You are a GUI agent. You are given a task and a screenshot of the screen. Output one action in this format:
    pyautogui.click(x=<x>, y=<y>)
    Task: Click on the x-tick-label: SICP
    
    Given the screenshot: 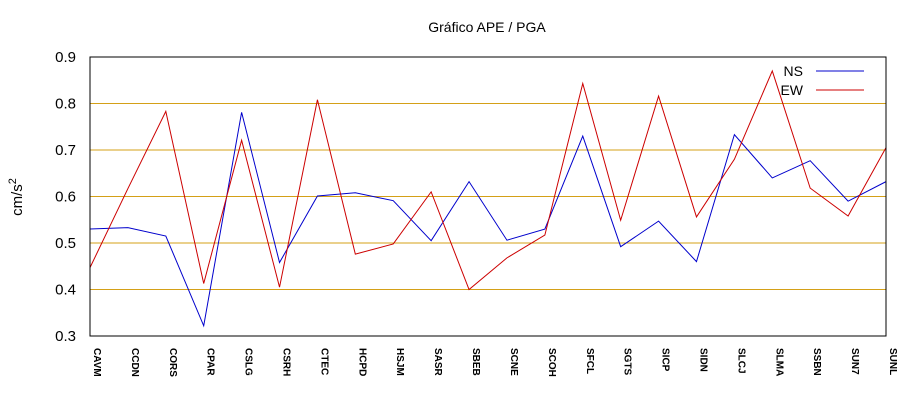 What is the action you would take?
    pyautogui.click(x=665, y=360)
    